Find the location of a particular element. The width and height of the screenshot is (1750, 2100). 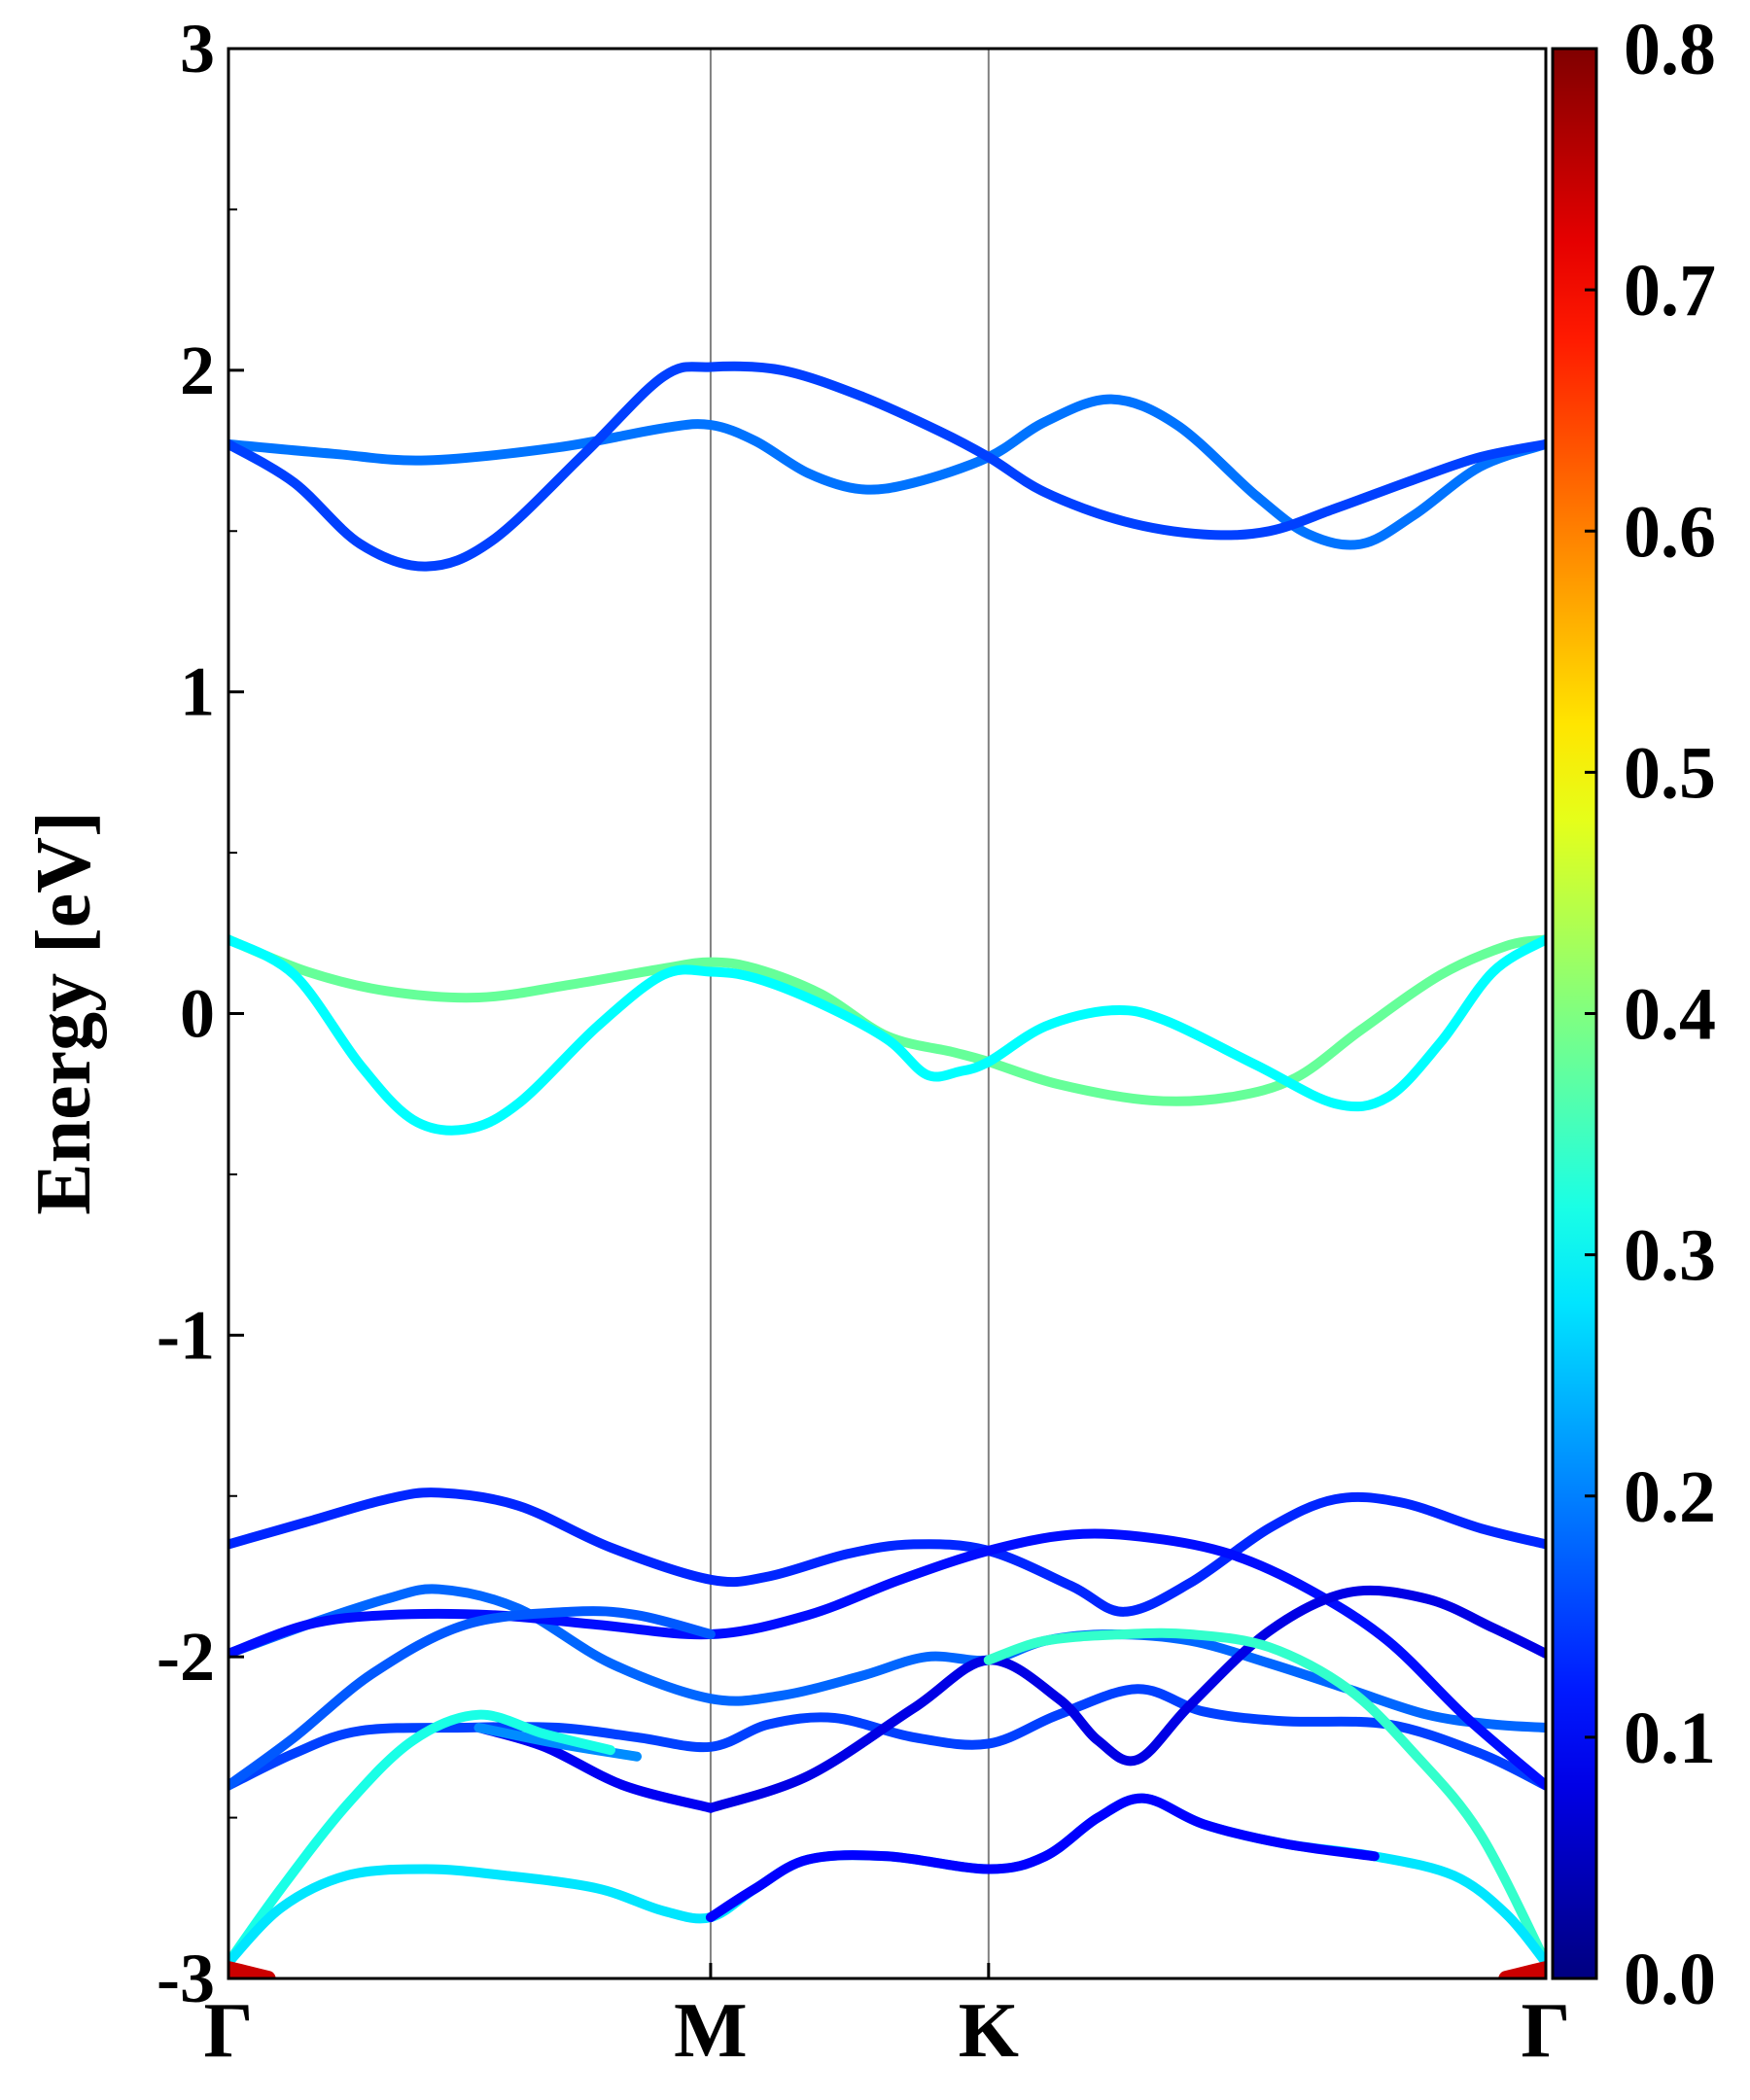

colorbar-tick-label: 0.5 is located at coordinates (1670, 773).